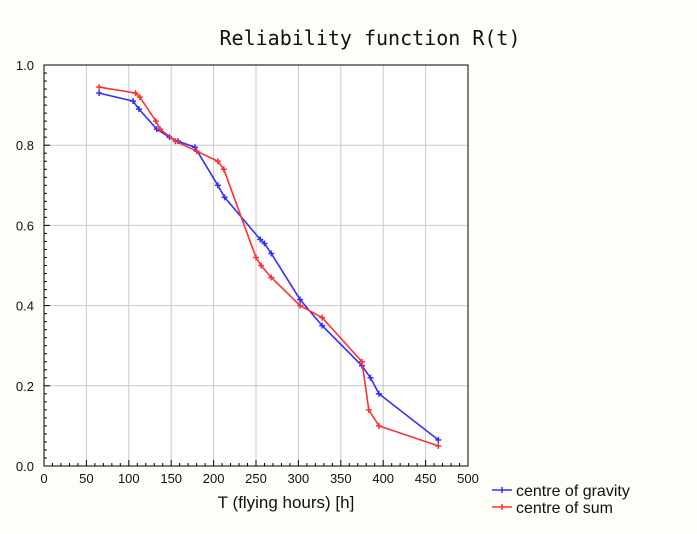 Image resolution: width=697 pixels, height=534 pixels. Describe the element at coordinates (25, 306) in the screenshot. I see `y-tick-label: 0.4` at that location.